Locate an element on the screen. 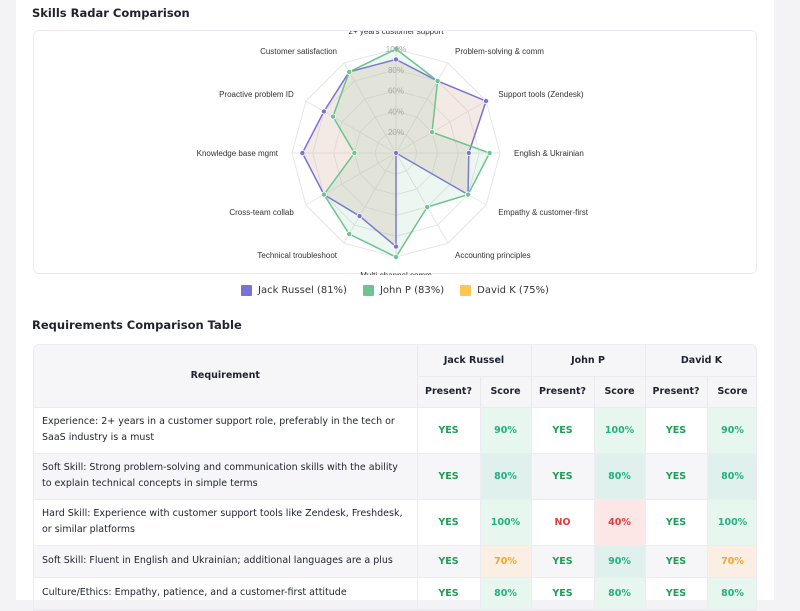 Image resolution: width=800 pixels, height=611 pixels. radar-section-title: Skills Radar Comparison is located at coordinates (111, 13).